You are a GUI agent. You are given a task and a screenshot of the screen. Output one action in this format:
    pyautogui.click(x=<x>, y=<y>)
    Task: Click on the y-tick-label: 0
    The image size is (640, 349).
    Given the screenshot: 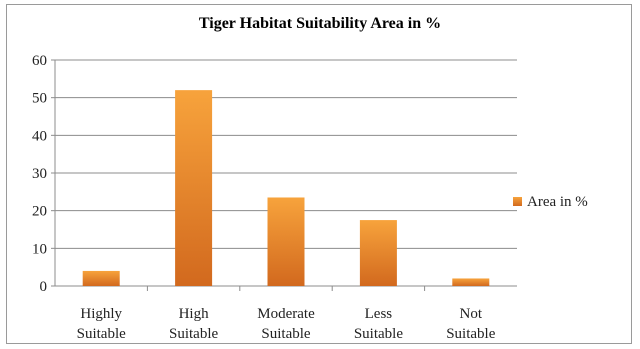 What is the action you would take?
    pyautogui.click(x=44, y=287)
    